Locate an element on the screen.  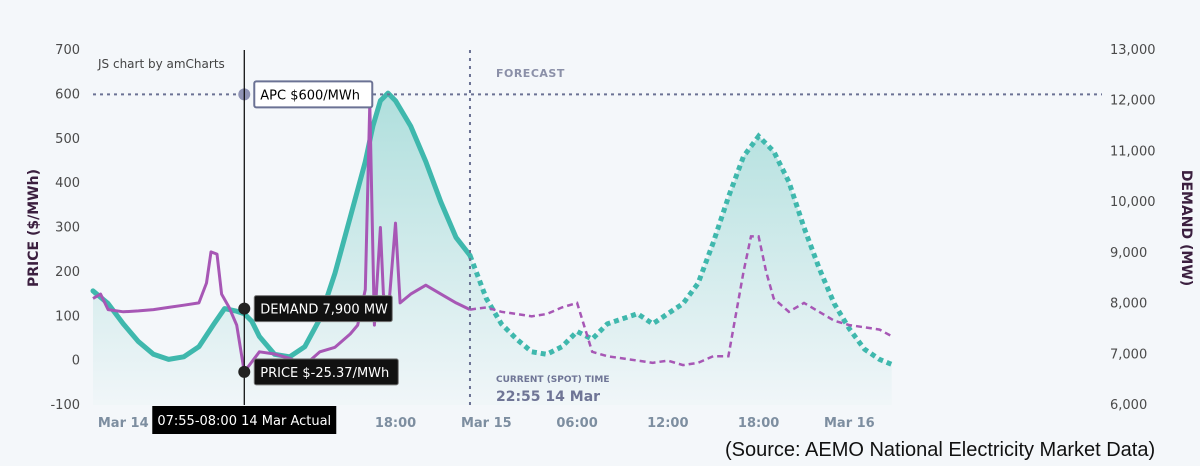
price-tooltip-box is located at coordinates (326, 372).